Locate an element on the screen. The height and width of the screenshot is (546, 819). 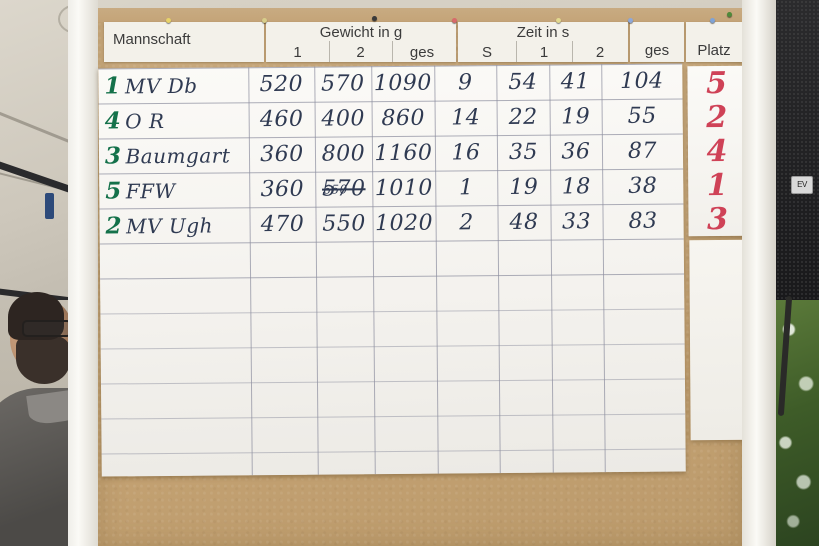
cell-team-name: FFW is located at coordinates (150, 190).